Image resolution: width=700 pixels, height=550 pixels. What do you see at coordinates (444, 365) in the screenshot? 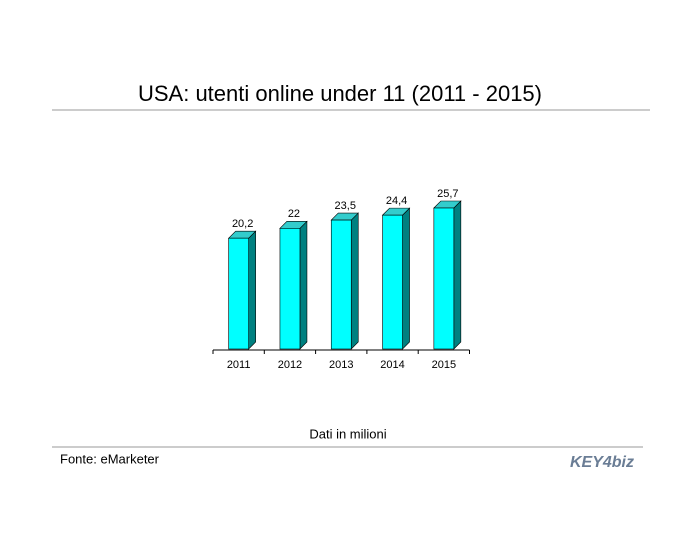
I see `x-tick-label: 2015` at bounding box center [444, 365].